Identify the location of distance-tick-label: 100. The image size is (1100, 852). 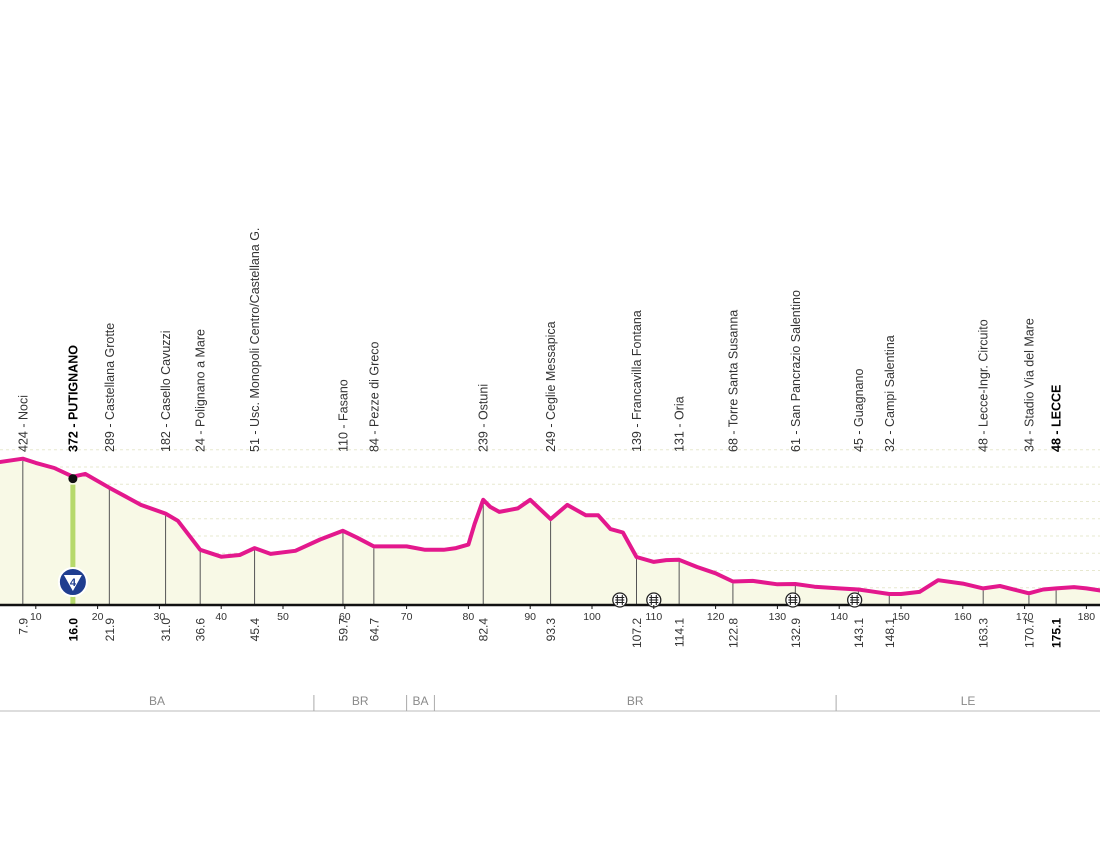
(592, 617).